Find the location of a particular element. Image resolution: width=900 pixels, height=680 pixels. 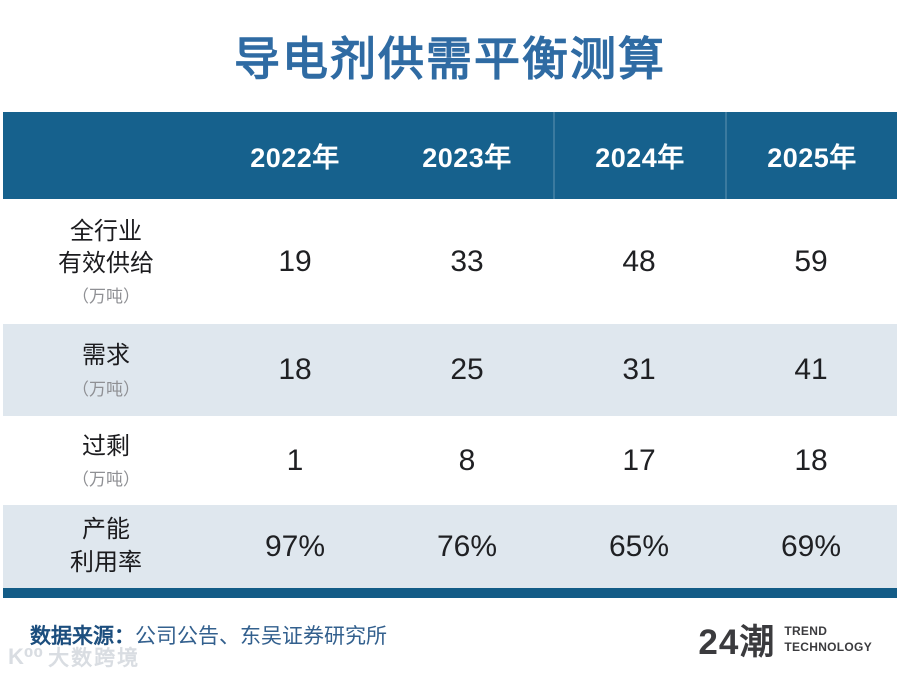

value-cell: 1 is located at coordinates (295, 460).